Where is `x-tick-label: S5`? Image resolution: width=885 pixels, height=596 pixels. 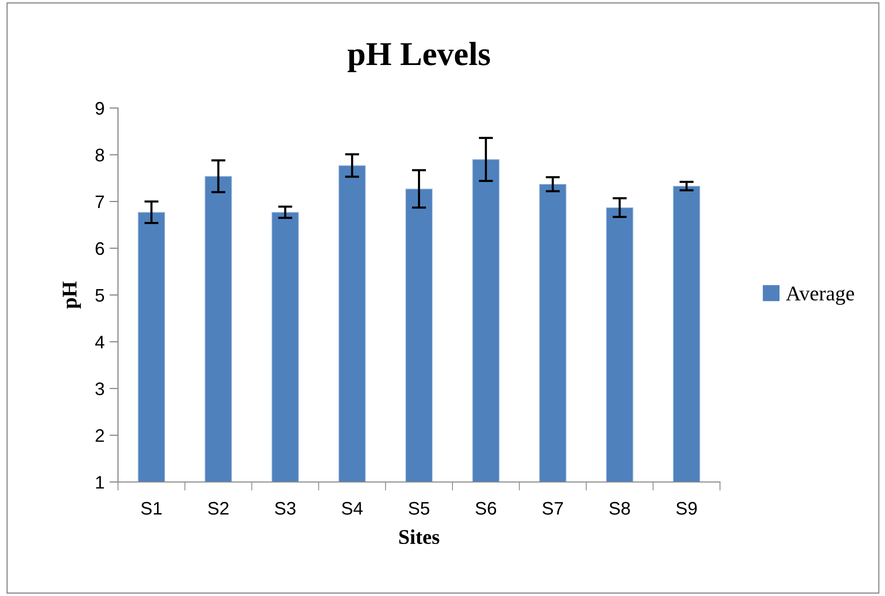
x-tick-label: S5 is located at coordinates (419, 508).